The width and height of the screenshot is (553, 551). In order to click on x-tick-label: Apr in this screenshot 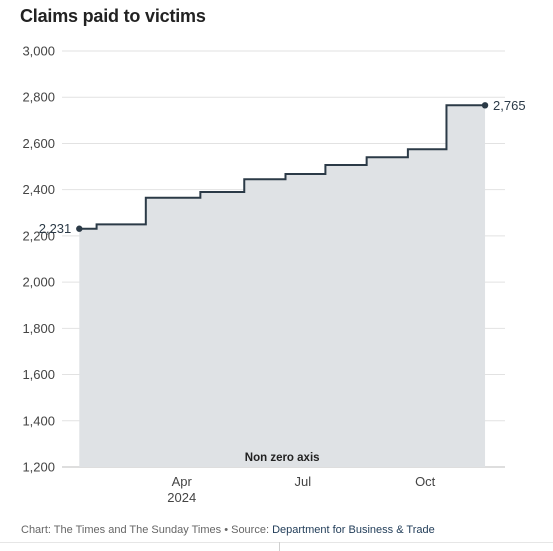, I will do `click(182, 481)`.